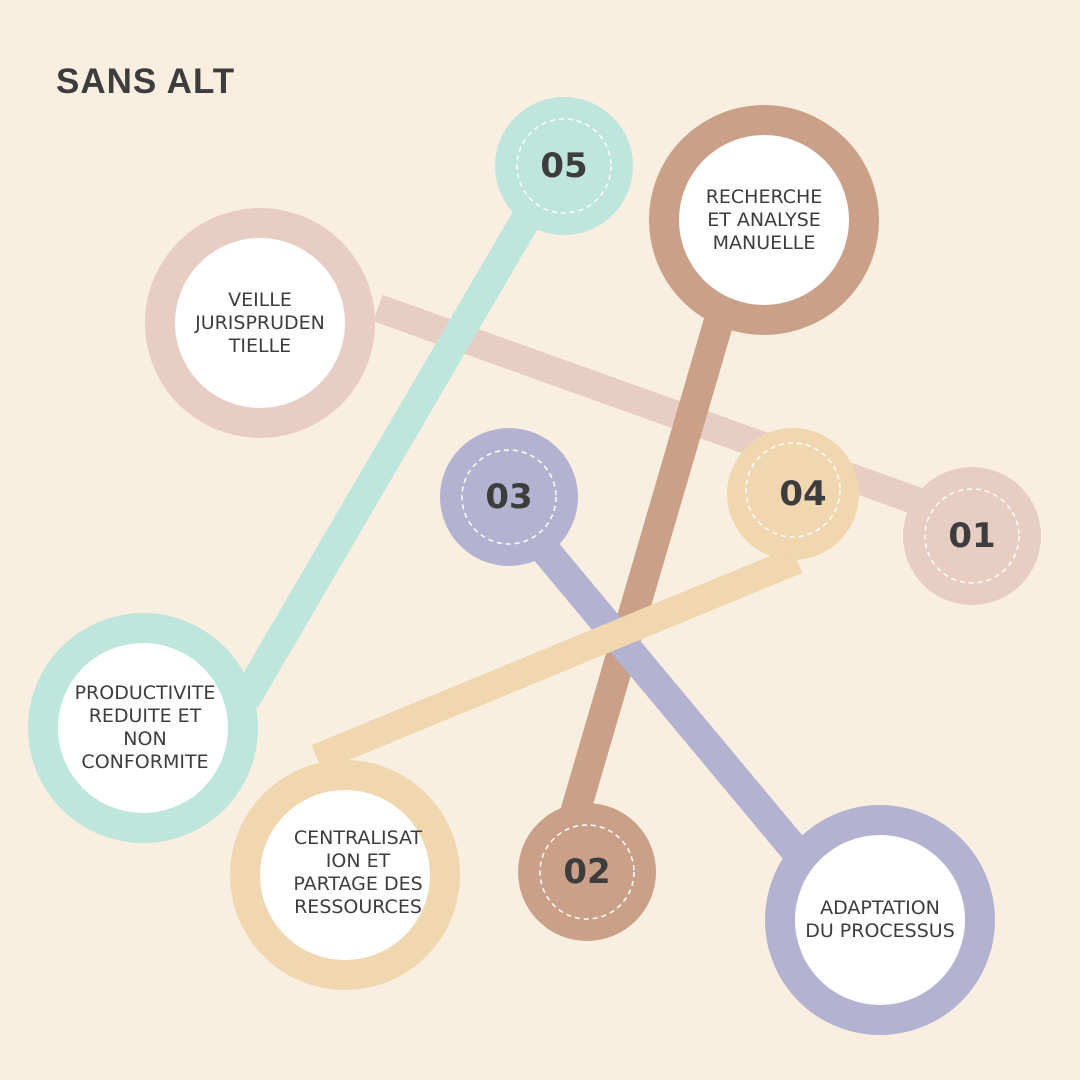 The width and height of the screenshot is (1080, 1080). I want to click on step-number-02: 02, so click(587, 872).